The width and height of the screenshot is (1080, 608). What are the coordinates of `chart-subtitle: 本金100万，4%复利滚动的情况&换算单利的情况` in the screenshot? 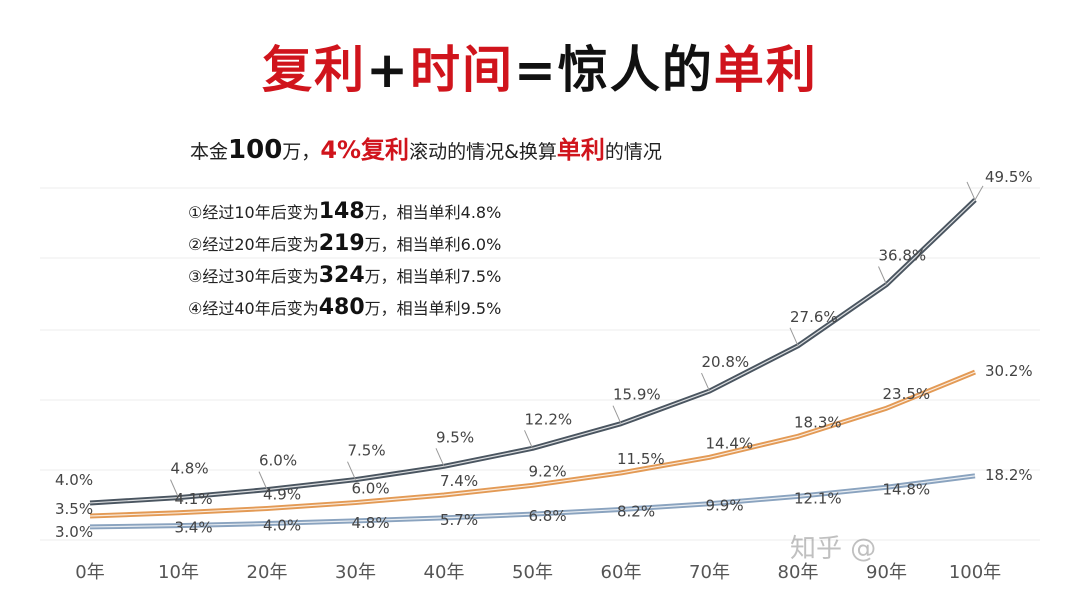 It's located at (426, 147).